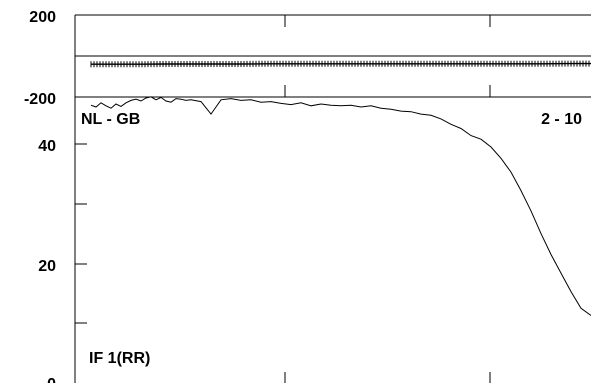  I want to click on annotation-top-right: 2 - 10, so click(561, 119).